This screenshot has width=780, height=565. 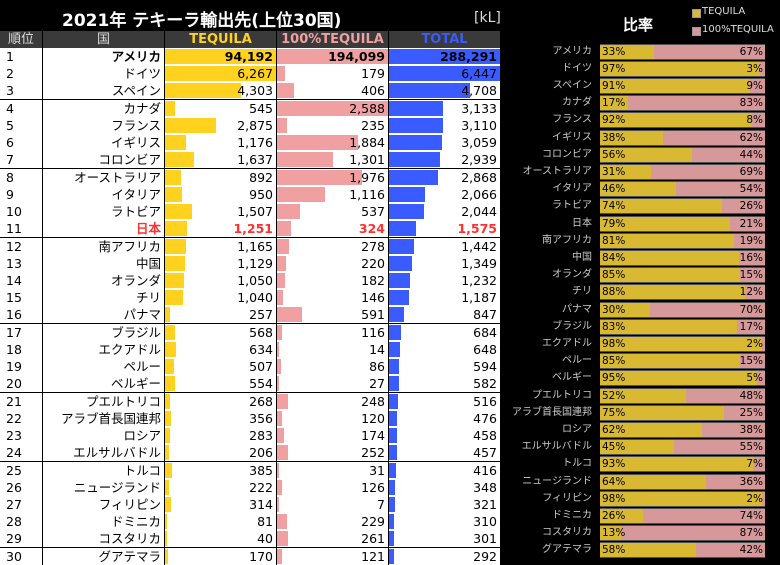 I want to click on rank-cell: 10, so click(x=21, y=212).